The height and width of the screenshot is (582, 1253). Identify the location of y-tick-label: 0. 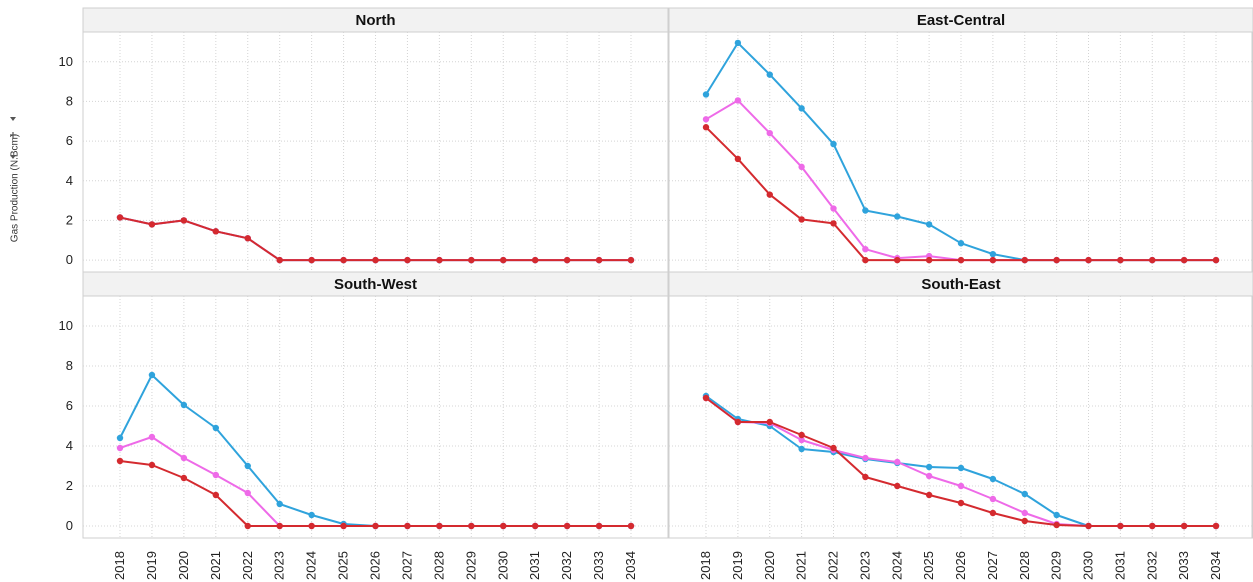
(69, 259).